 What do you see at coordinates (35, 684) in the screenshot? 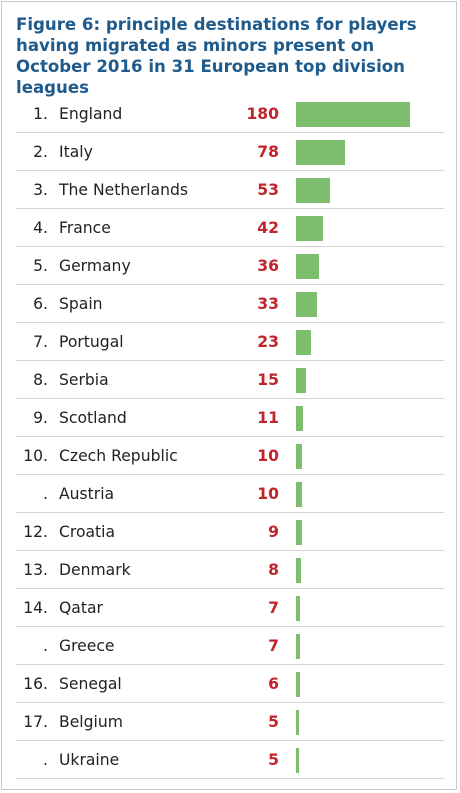
I see `rank-label: 16.` at bounding box center [35, 684].